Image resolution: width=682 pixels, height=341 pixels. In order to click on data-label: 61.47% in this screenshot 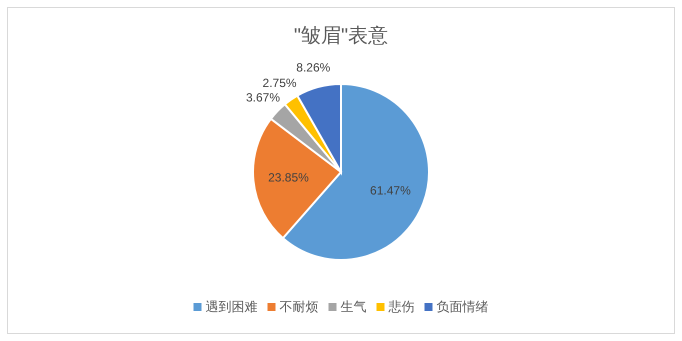, I will do `click(391, 191)`.